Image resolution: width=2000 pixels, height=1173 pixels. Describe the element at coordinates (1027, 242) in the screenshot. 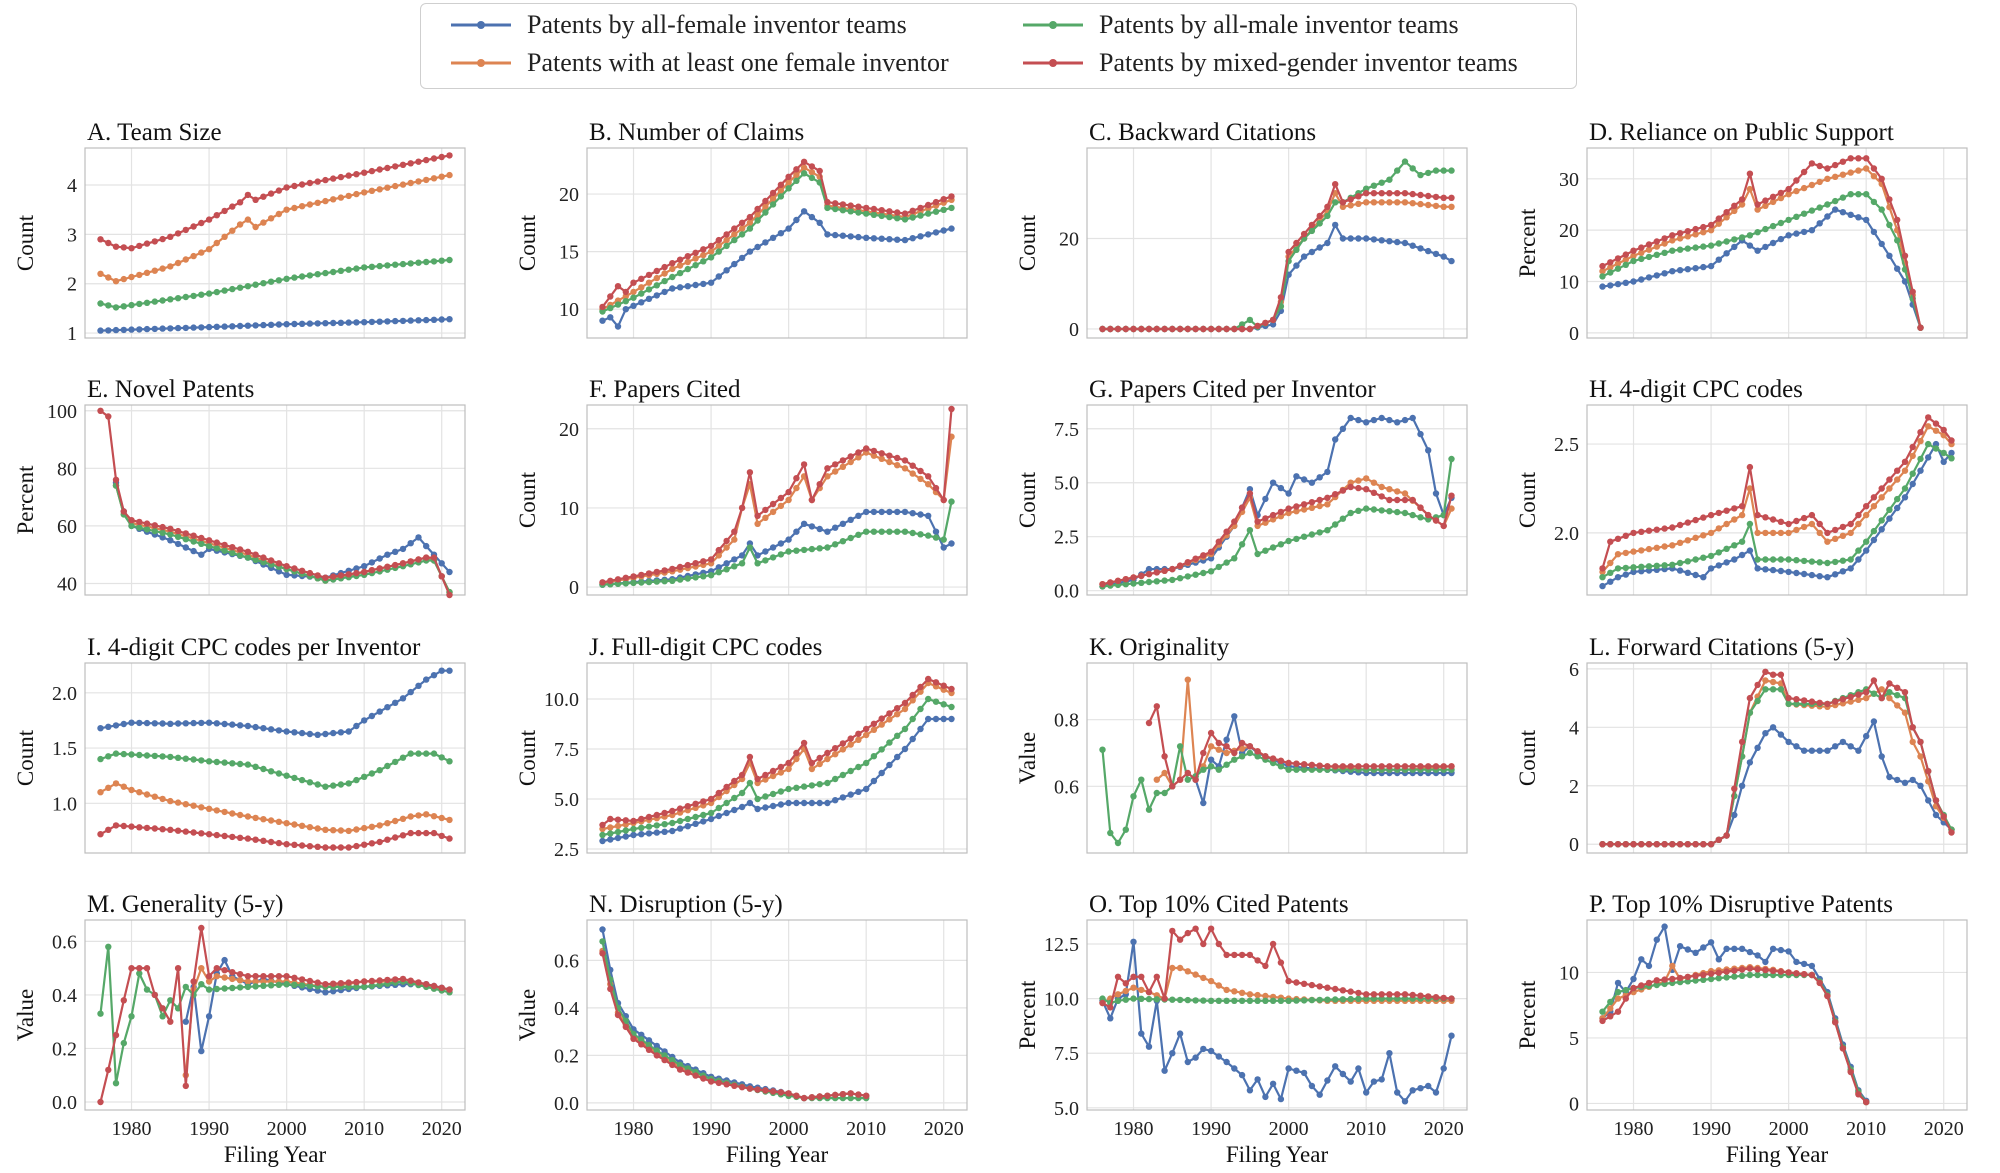

I see `y-axis-label: Count` at that location.